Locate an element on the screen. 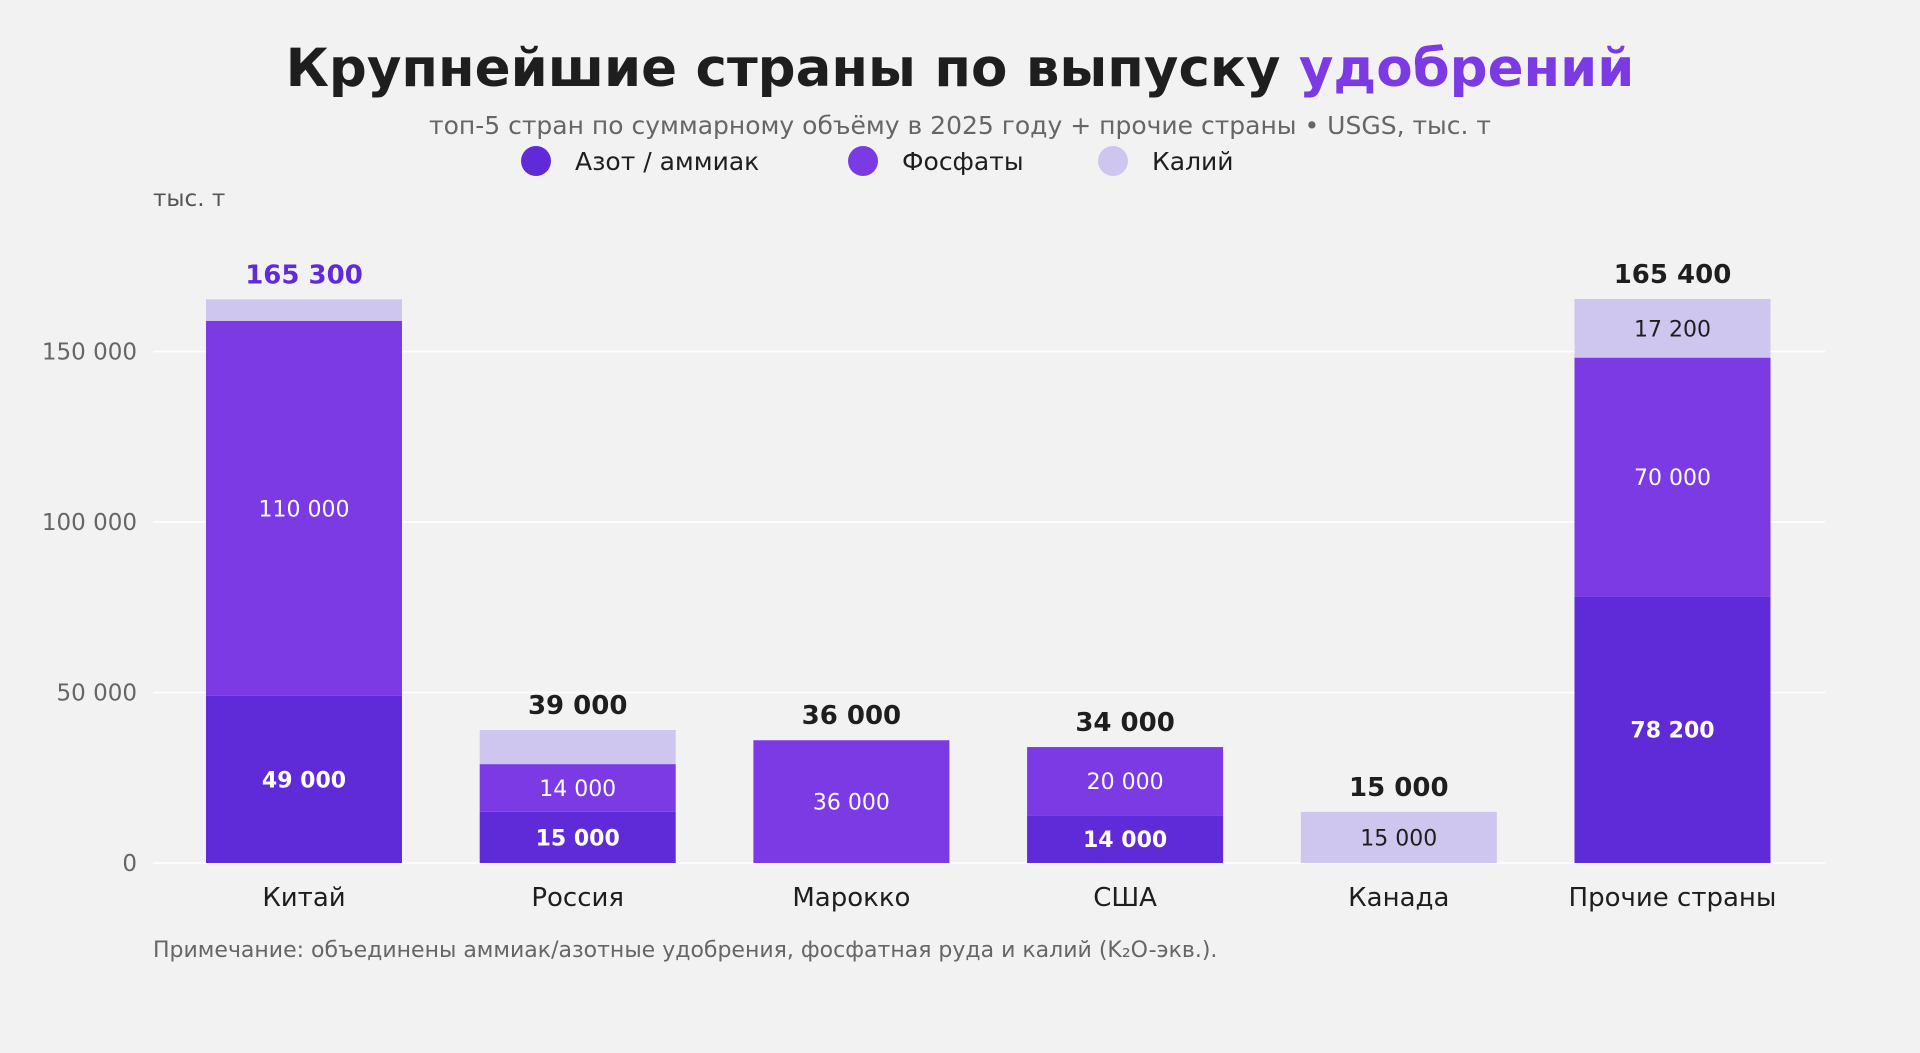 This screenshot has height=1053, width=1920. x-tick-label: Россия is located at coordinates (577, 898).